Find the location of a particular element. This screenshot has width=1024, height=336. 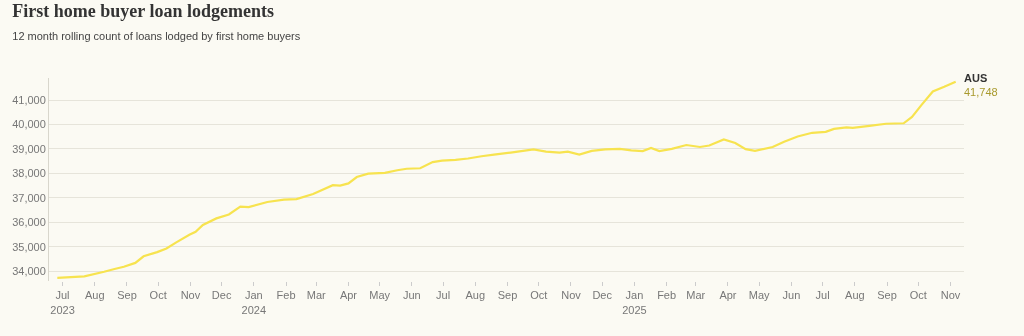

chart-title: First home buyer loan lodgements is located at coordinates (143, 10).